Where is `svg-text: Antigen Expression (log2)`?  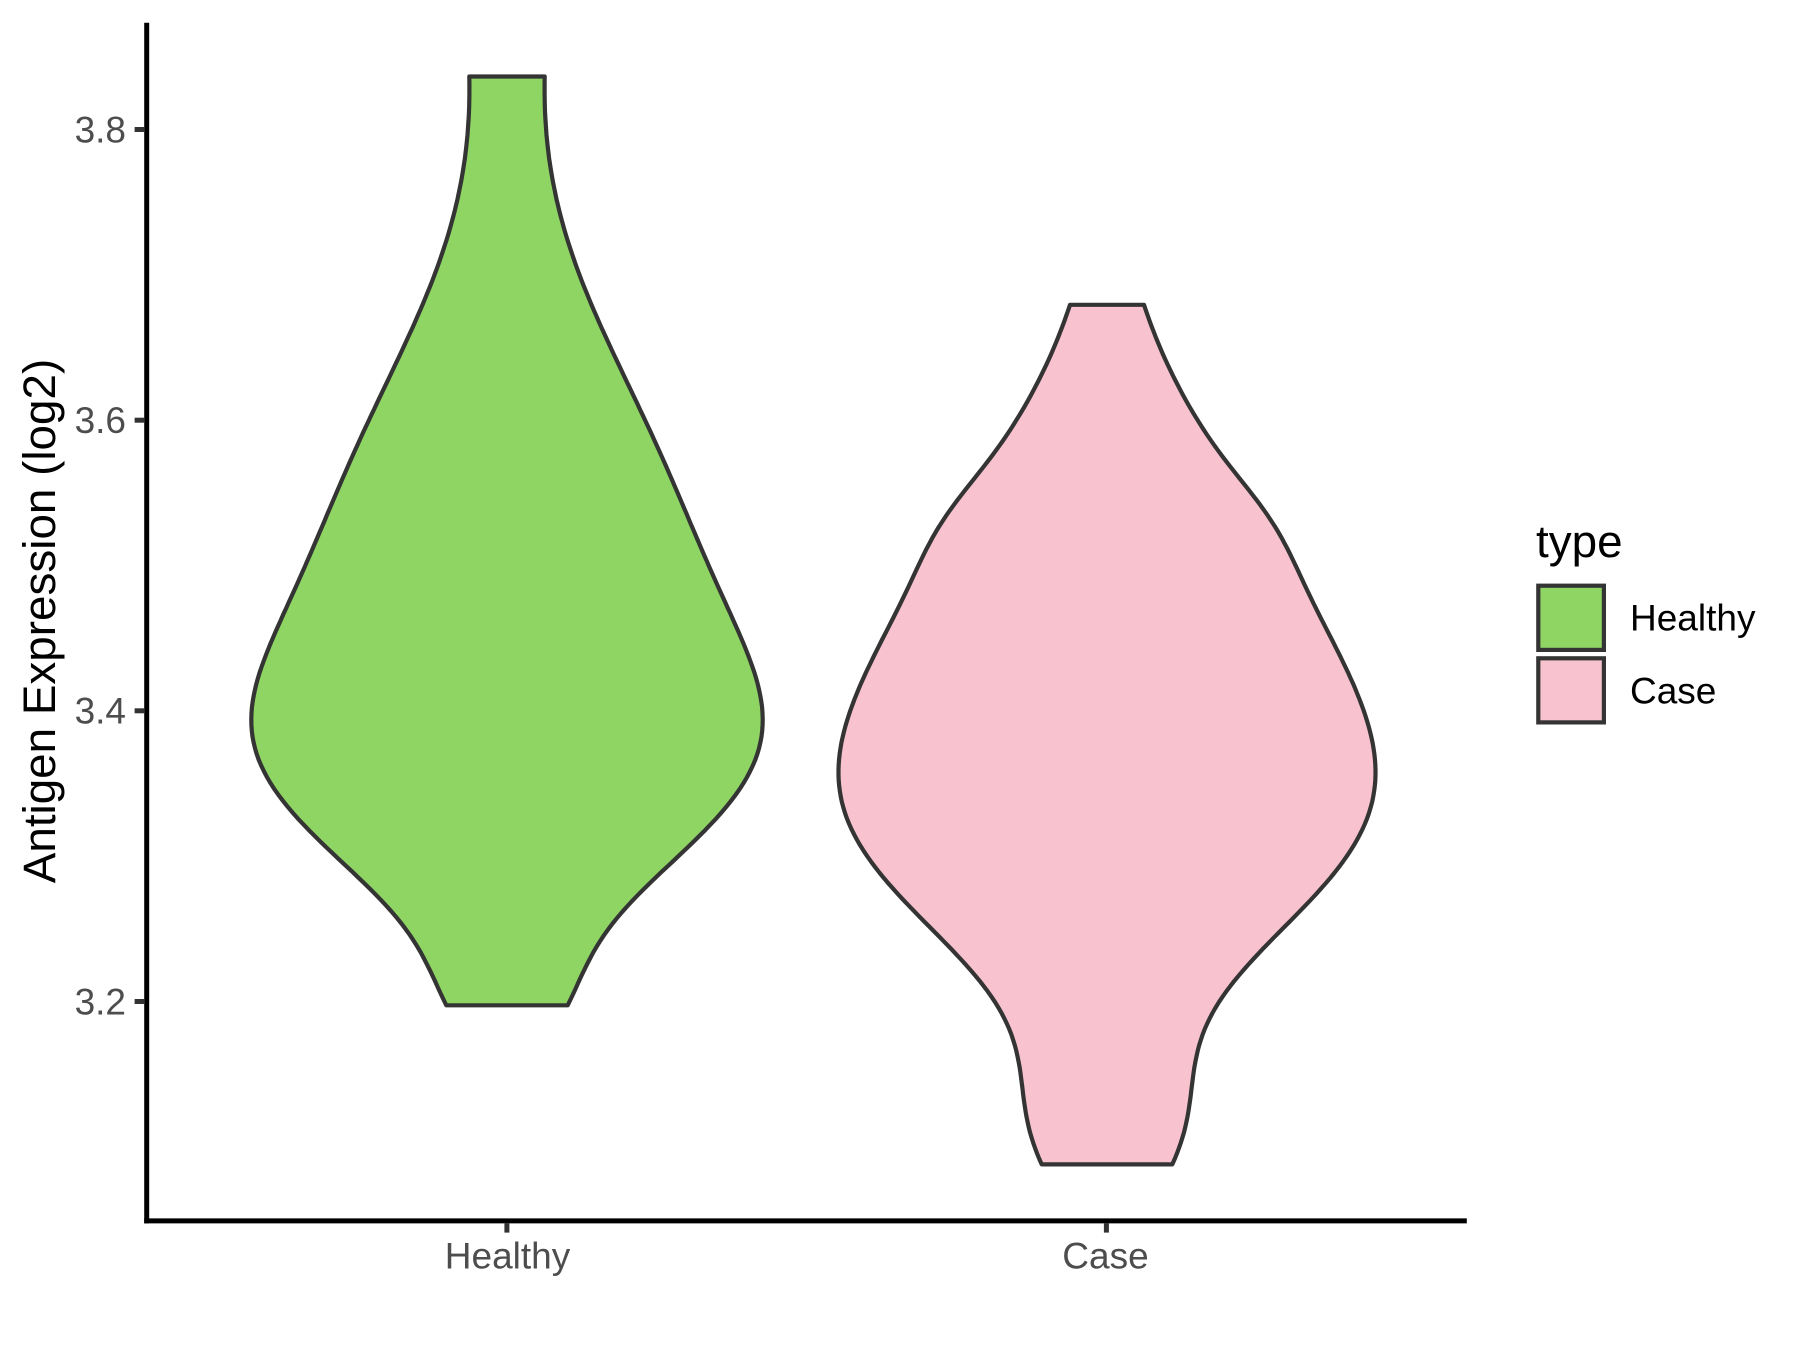 svg-text: Antigen Expression (log2) is located at coordinates (39, 621).